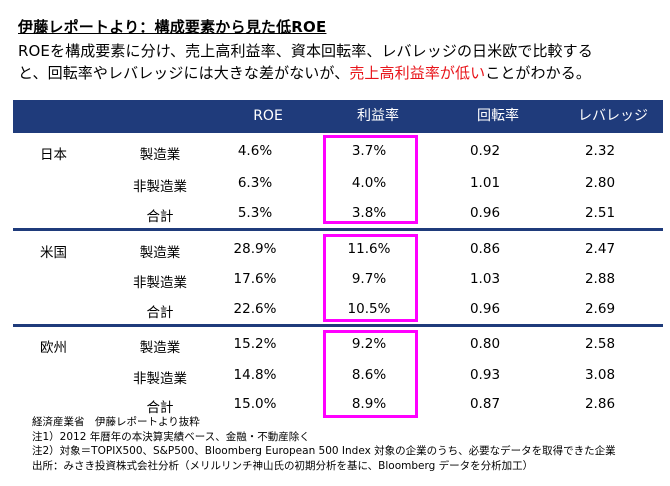 The width and height of the screenshot is (670, 486). I want to click on leverage-value: 2.69, so click(600, 309).